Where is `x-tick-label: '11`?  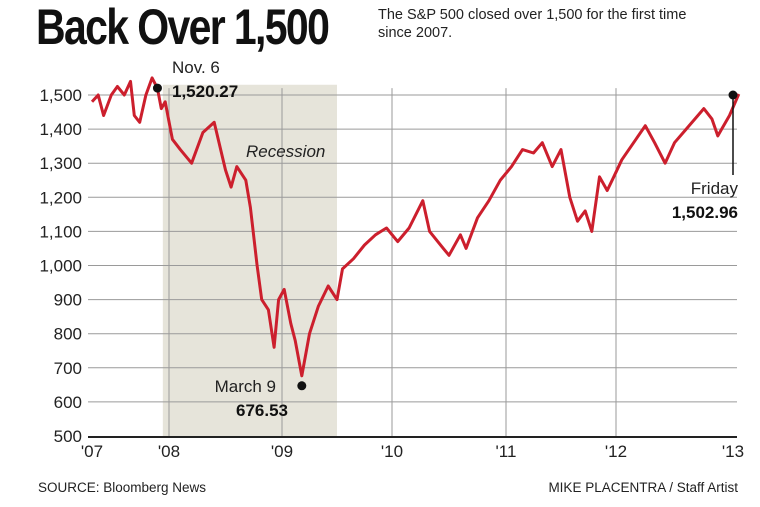 x-tick-label: '11 is located at coordinates (506, 451).